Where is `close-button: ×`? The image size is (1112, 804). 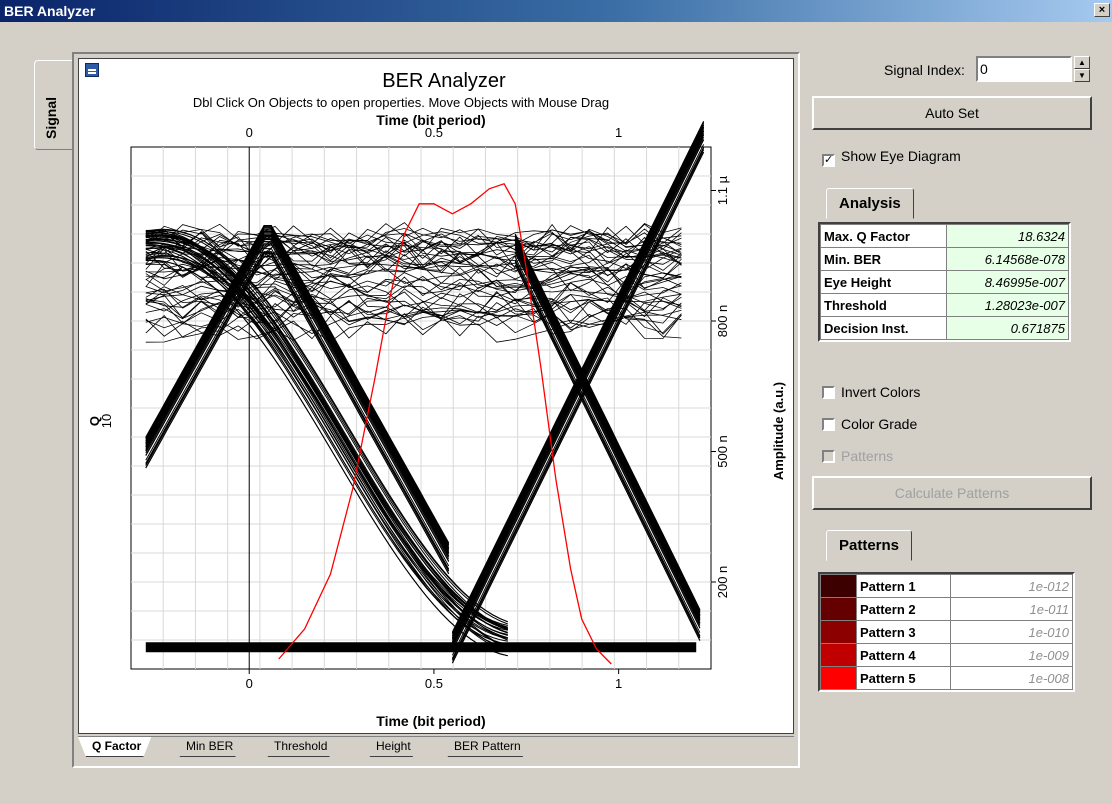
close-button: × is located at coordinates (1102, 10).